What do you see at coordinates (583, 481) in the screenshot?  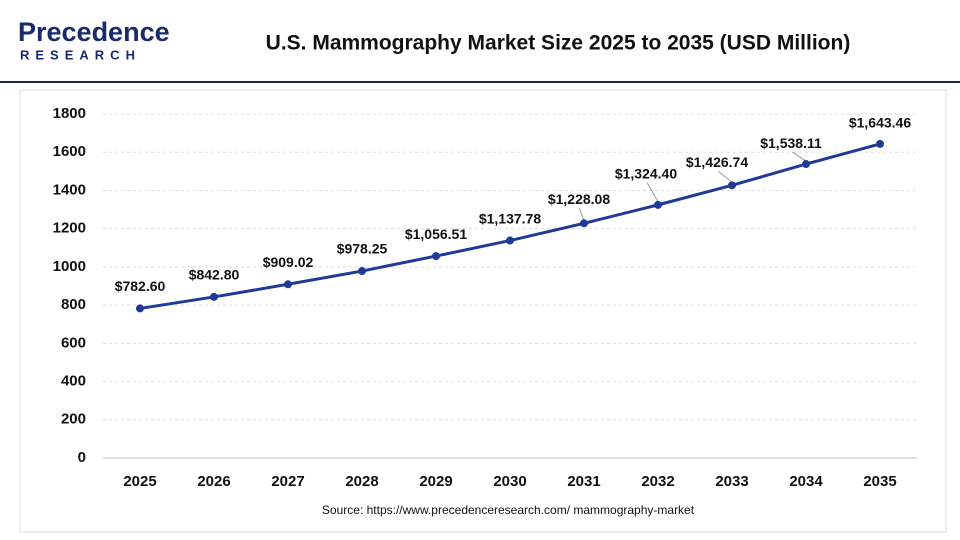 I see `x-tick-label: 2031` at bounding box center [583, 481].